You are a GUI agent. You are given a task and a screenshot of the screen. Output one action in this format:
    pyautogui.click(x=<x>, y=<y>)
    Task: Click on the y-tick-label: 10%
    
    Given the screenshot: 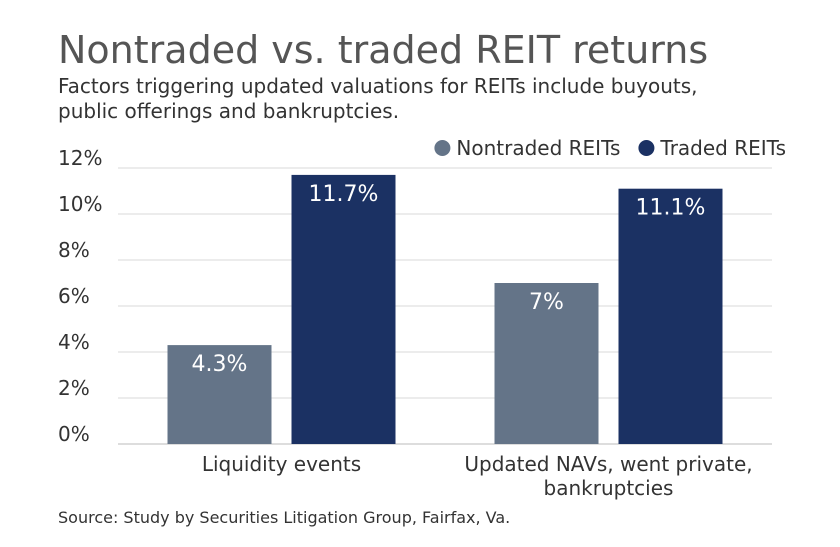 What is the action you would take?
    pyautogui.click(x=80, y=204)
    